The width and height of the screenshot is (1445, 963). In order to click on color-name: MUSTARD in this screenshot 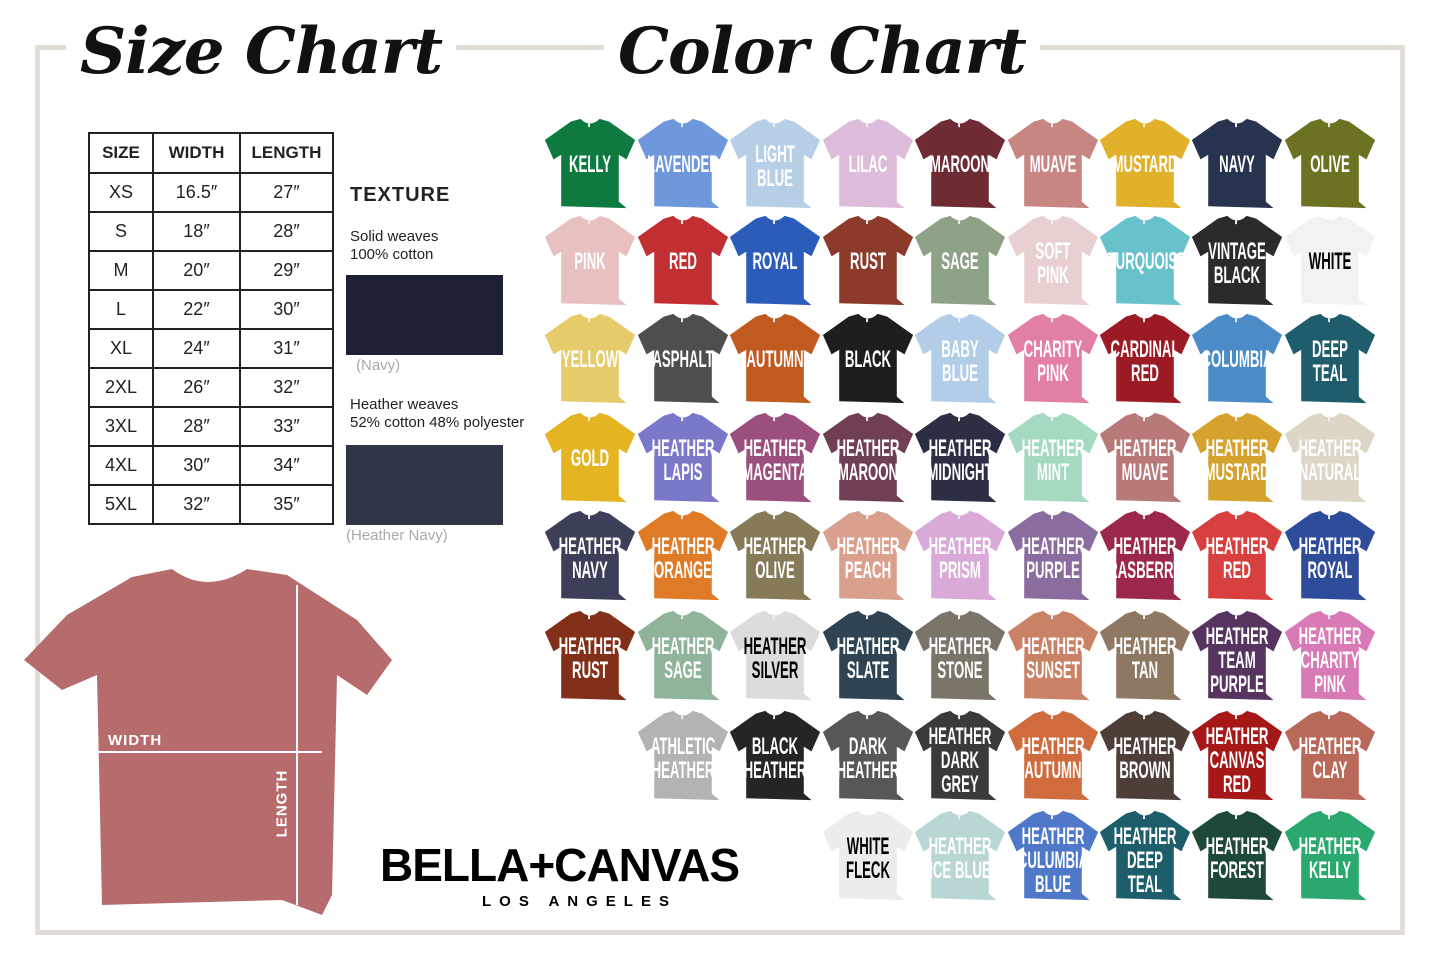, I will do `click(1145, 164)`.